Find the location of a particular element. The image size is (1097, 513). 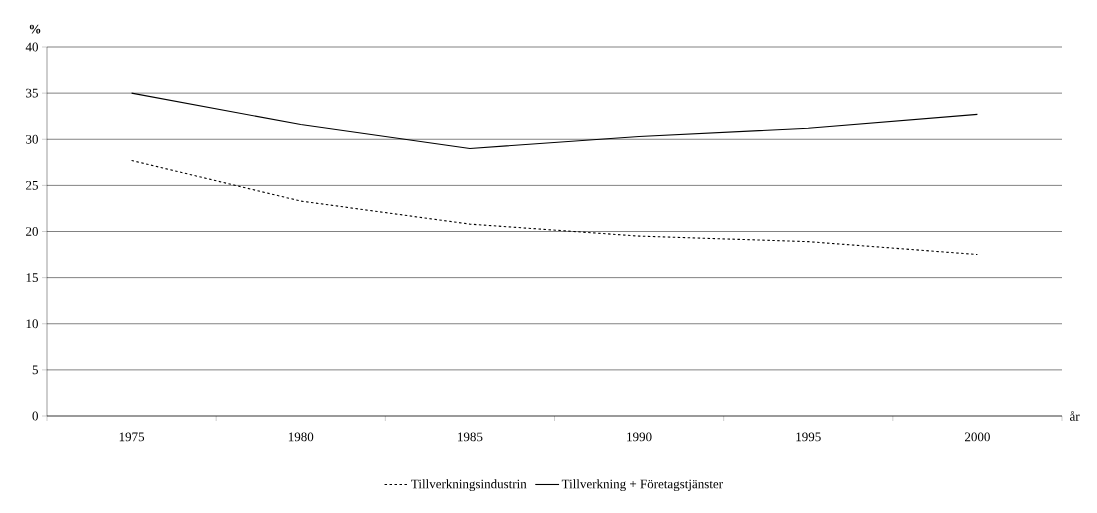

y-tick-label: 15 is located at coordinates (32, 277).